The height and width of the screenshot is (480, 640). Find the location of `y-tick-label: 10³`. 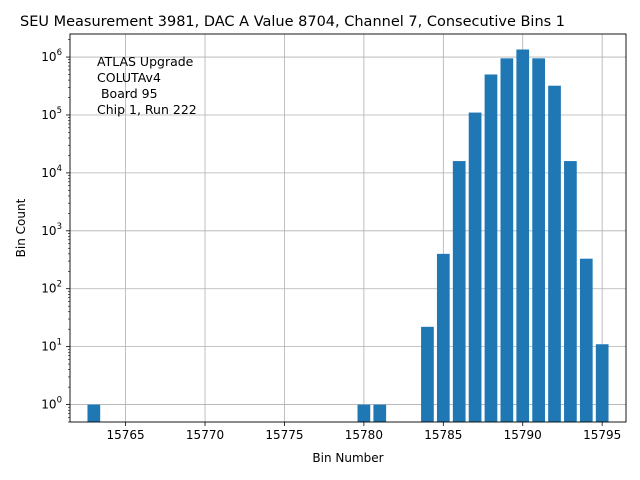

y-tick-label: 10³ is located at coordinates (51, 230).